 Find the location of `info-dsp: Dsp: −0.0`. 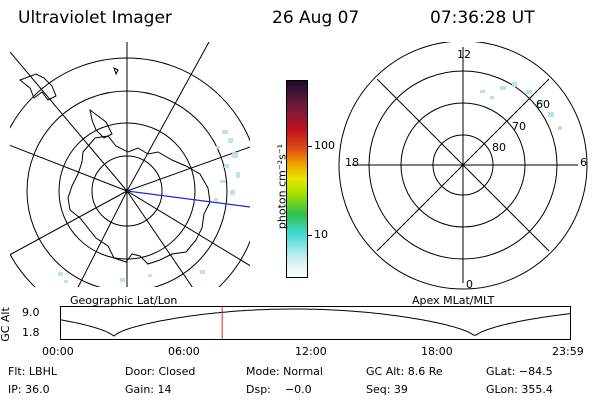

info-dsp: Dsp: −0.0 is located at coordinates (279, 389).